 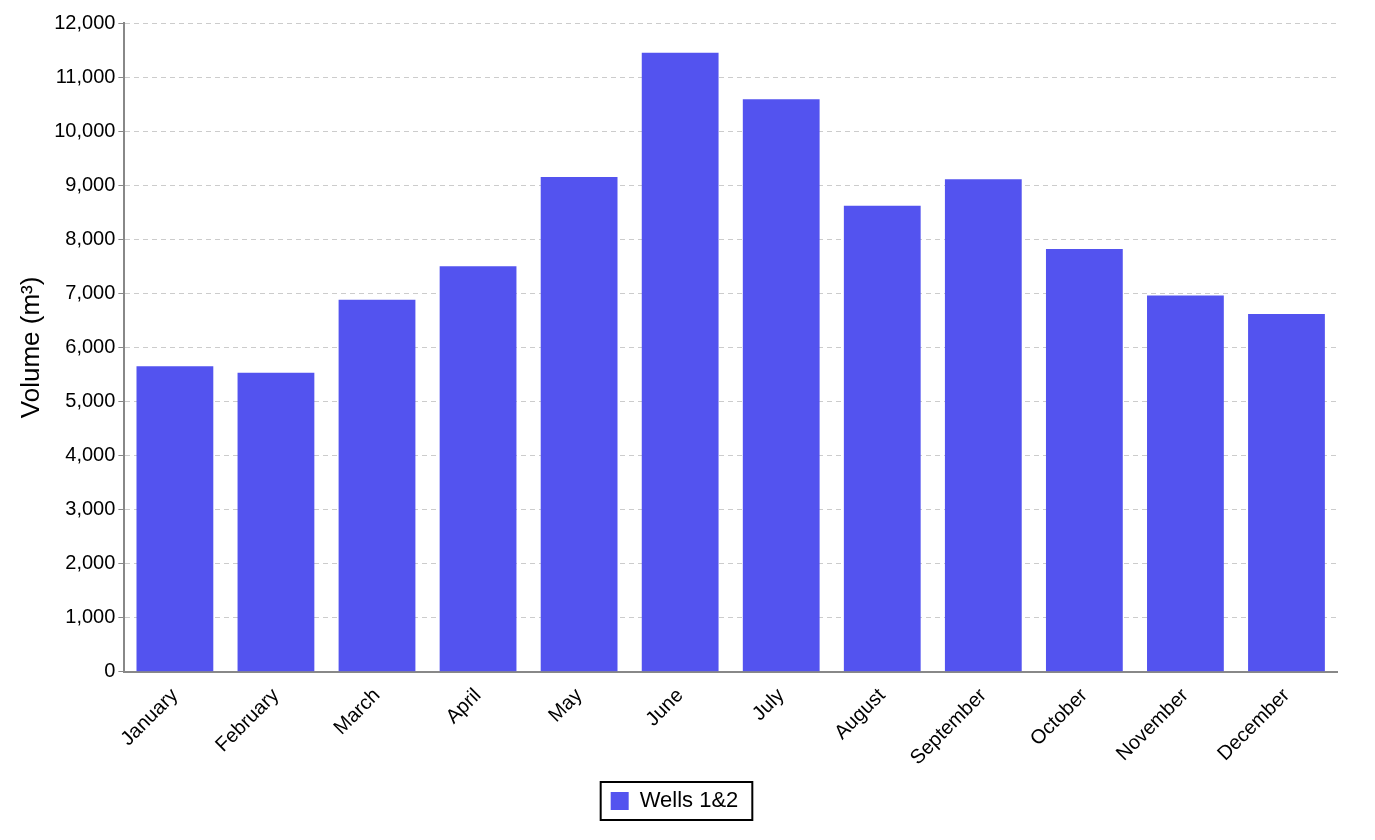 What do you see at coordinates (85, 21) in the screenshot?
I see `y-tick-label: 12,000` at bounding box center [85, 21].